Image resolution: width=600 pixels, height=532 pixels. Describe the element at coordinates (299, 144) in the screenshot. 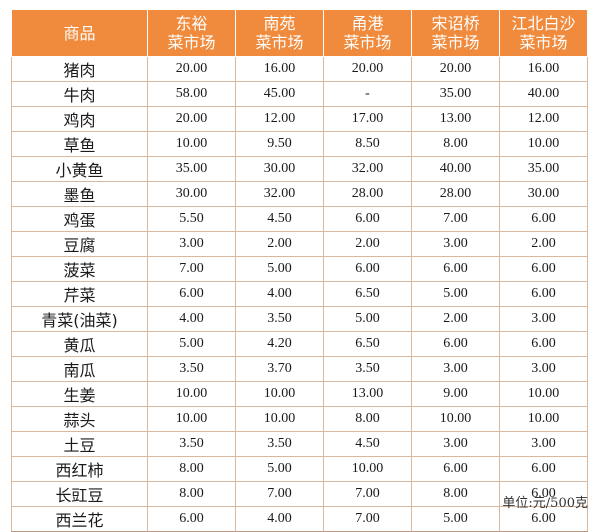

I see `table-row: 草鱼 10.00 9.50 8.50 8.00 10.00` at that location.